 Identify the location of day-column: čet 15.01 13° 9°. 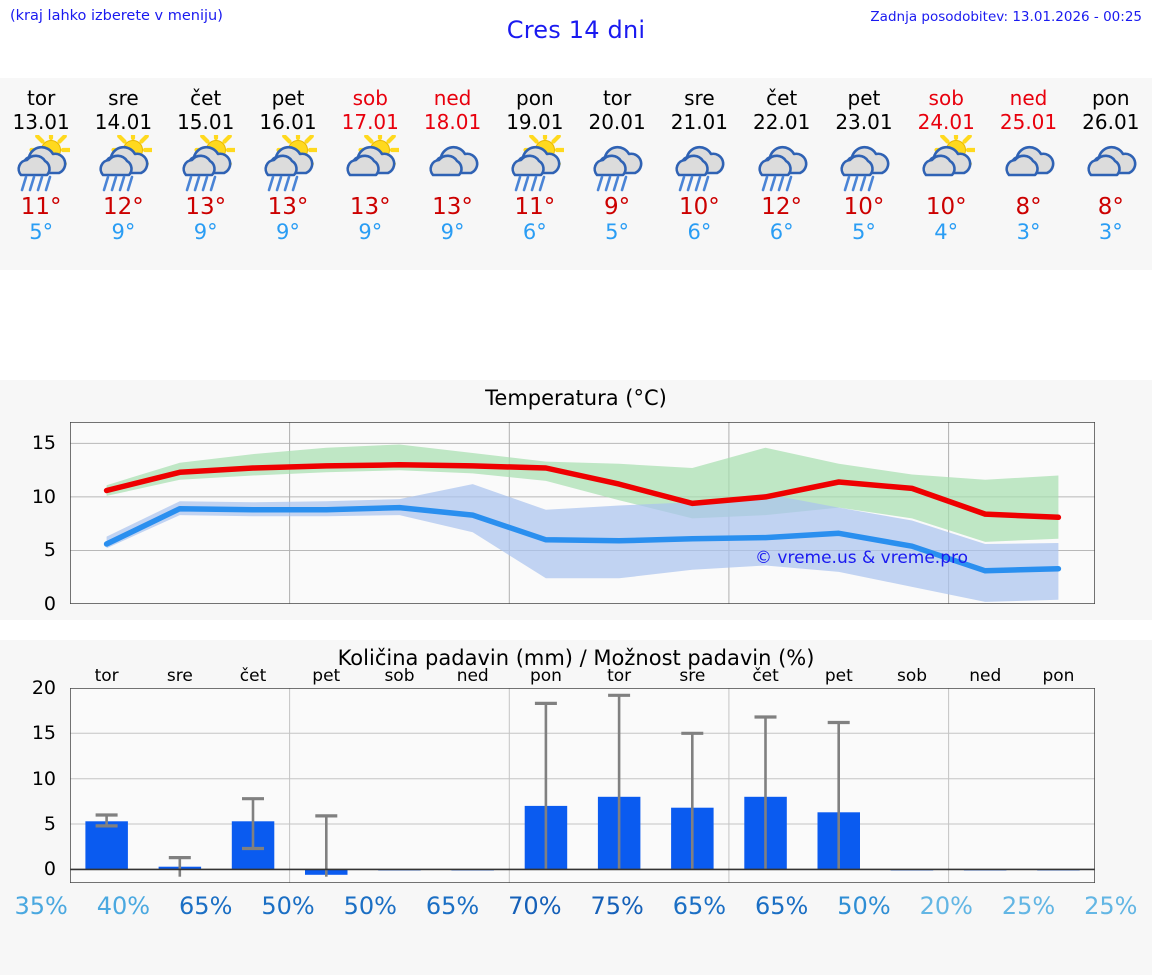
(206, 174).